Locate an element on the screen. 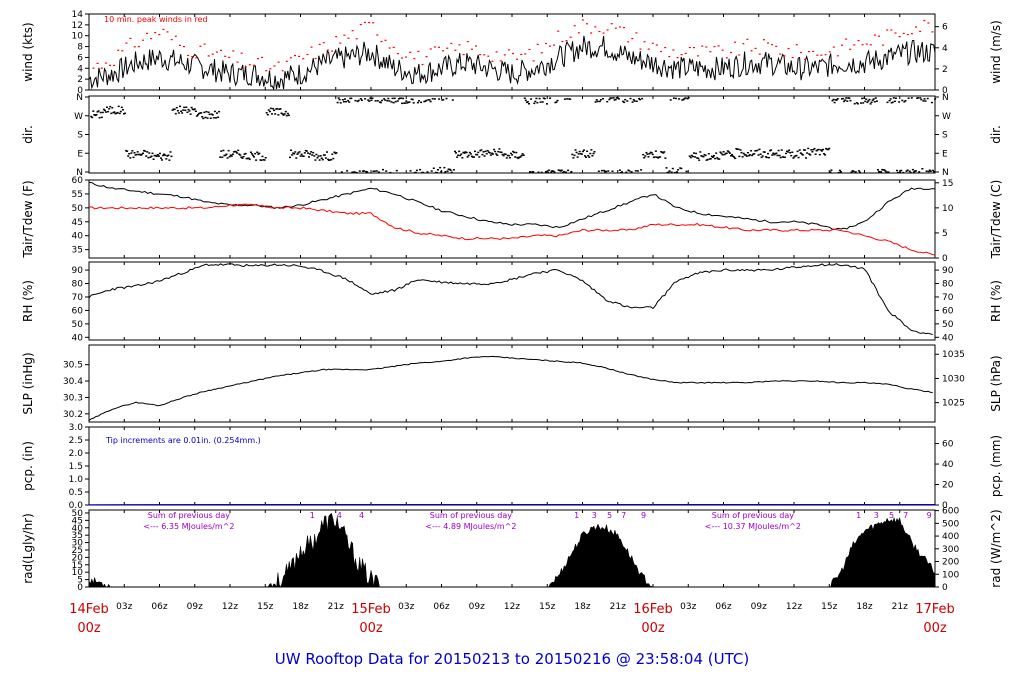 The image size is (1024, 700). rad-marker-12: 9 is located at coordinates (929, 515).